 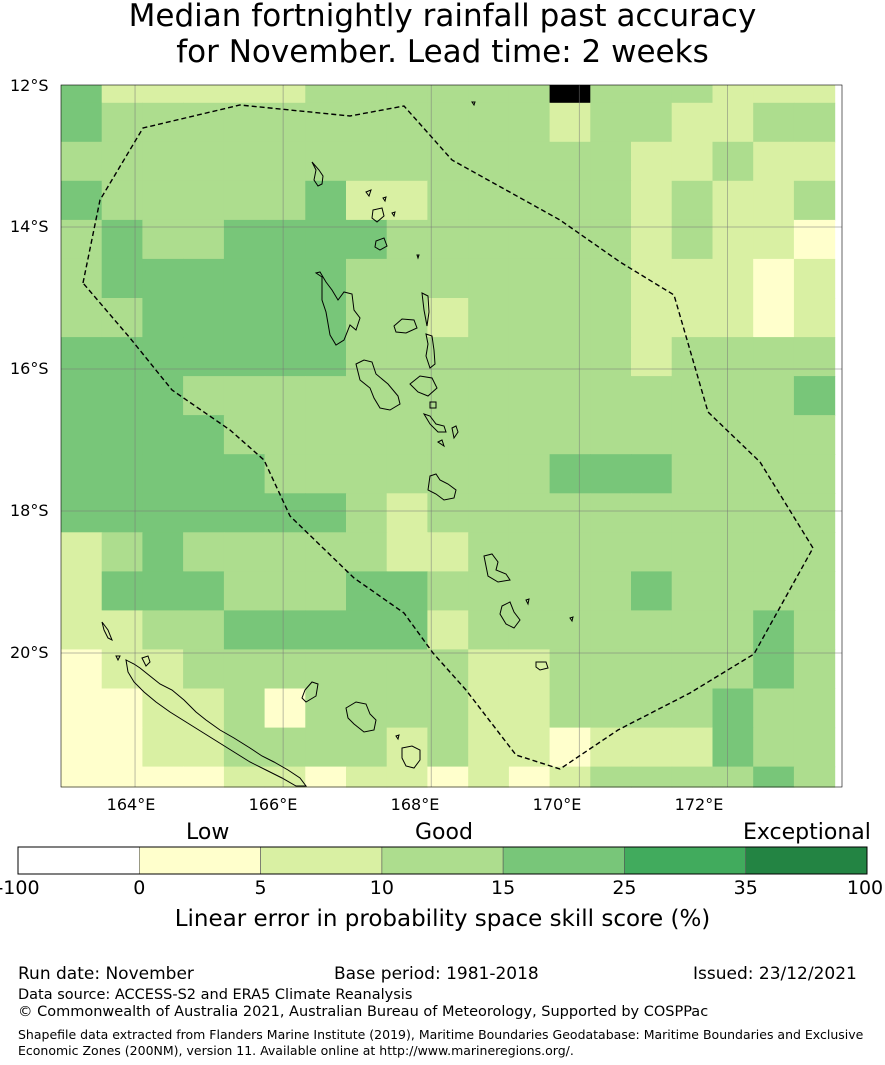 What do you see at coordinates (865, 888) in the screenshot?
I see `colorbar-tick-label: 100` at bounding box center [865, 888].